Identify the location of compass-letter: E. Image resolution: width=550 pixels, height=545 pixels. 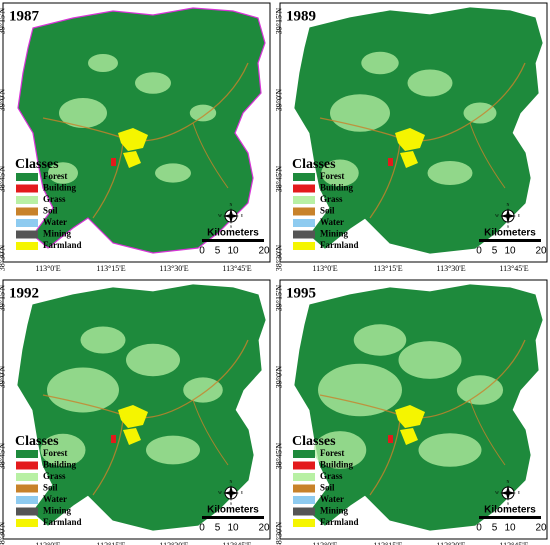
(242, 492).